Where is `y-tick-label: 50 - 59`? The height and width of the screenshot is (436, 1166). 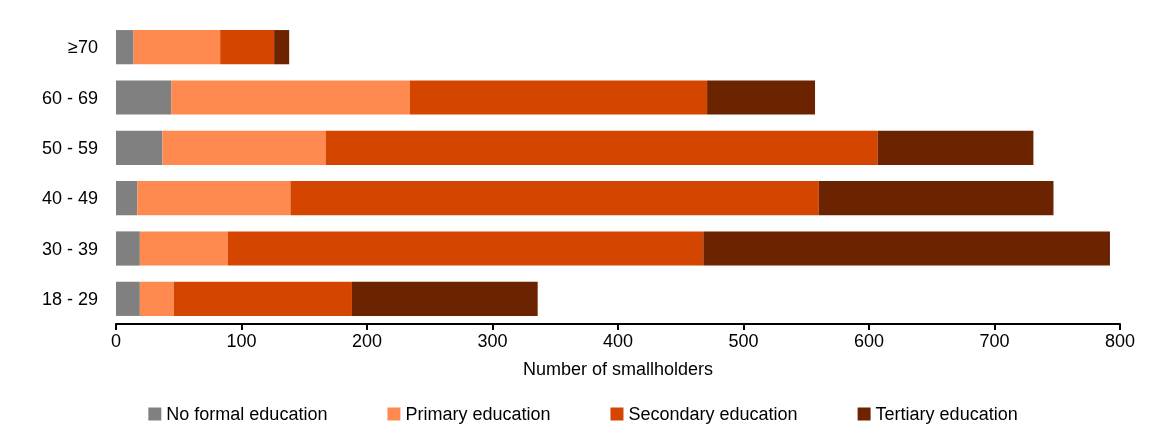
y-tick-label: 50 - 59 is located at coordinates (69, 147).